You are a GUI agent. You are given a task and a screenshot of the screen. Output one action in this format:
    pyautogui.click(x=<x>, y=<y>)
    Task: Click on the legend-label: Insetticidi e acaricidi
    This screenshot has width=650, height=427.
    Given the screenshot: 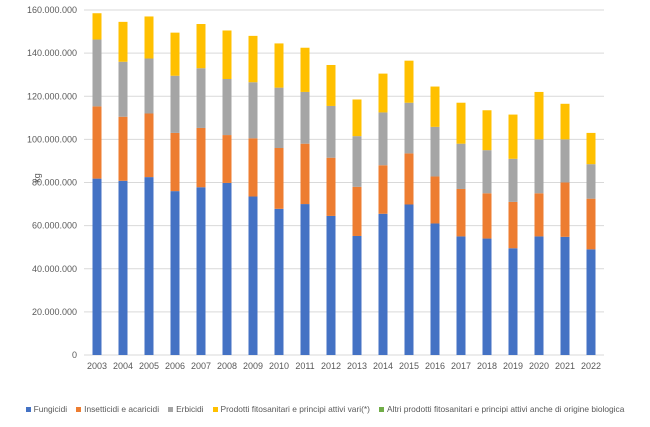 What is the action you would take?
    pyautogui.click(x=122, y=409)
    